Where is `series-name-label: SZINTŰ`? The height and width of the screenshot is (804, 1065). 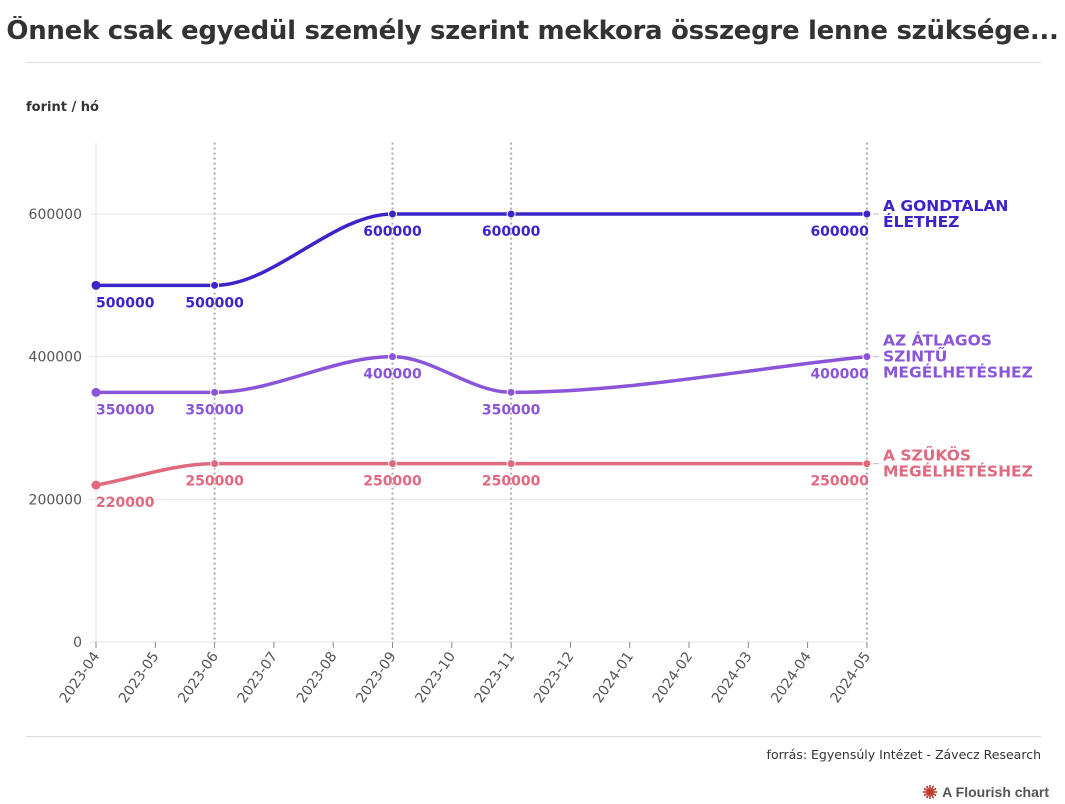
series-name-label: SZINTŰ is located at coordinates (915, 356).